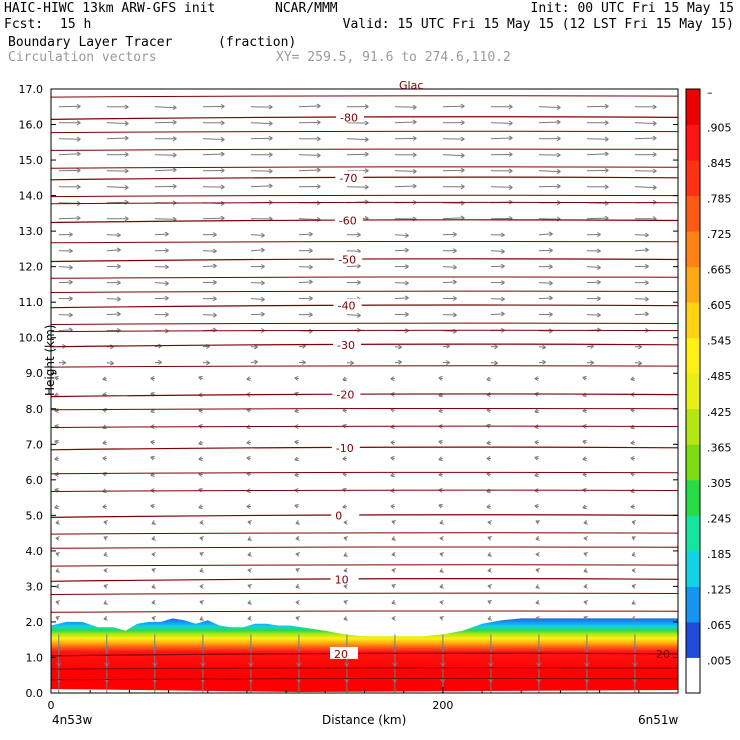 This screenshot has height=740, width=740. What do you see at coordinates (31, 160) in the screenshot?
I see `y-tick-label: 15.0` at bounding box center [31, 160].